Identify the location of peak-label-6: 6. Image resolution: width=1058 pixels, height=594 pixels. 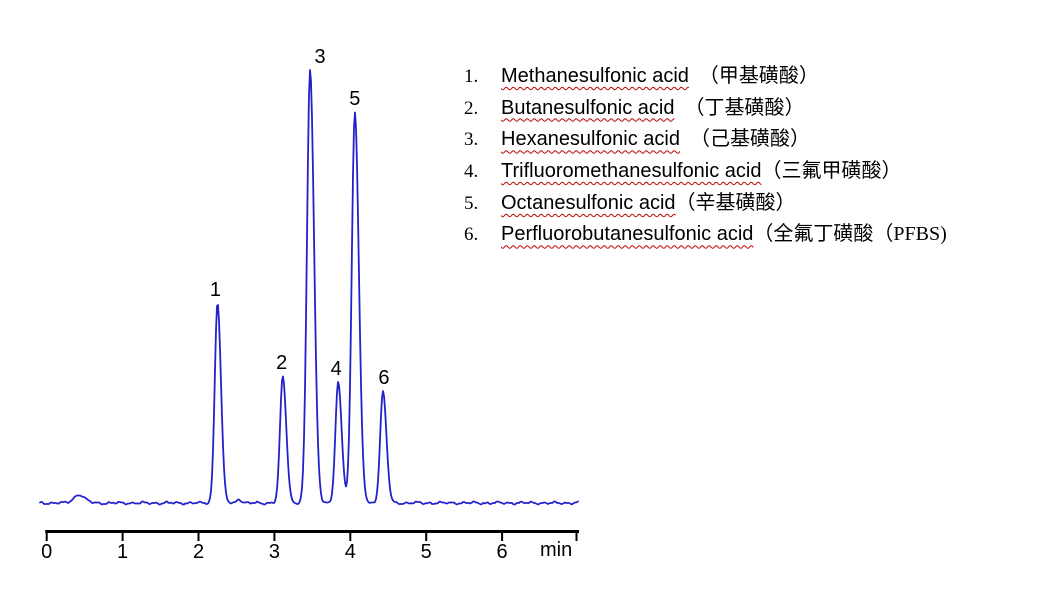
(383, 378).